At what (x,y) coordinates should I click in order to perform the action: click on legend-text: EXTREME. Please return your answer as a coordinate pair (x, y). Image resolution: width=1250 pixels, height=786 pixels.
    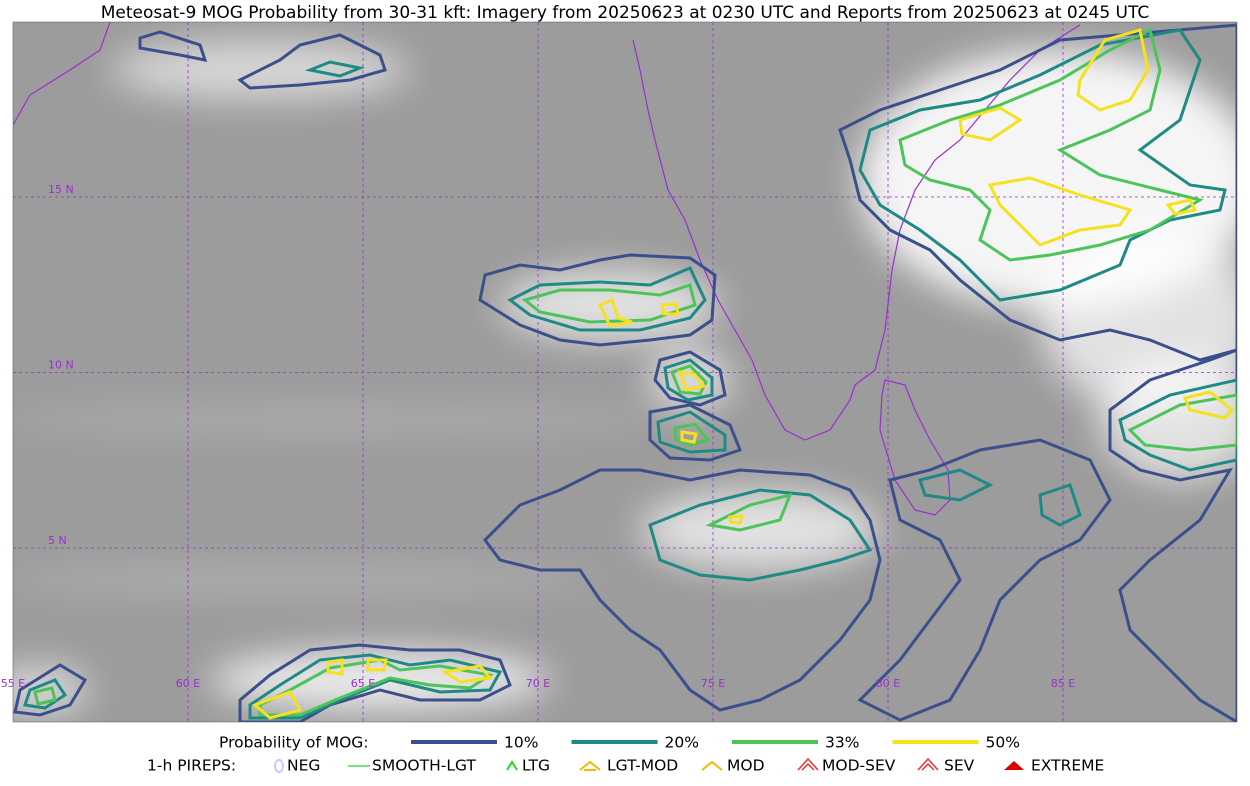
    Looking at the image, I should click on (1067, 766).